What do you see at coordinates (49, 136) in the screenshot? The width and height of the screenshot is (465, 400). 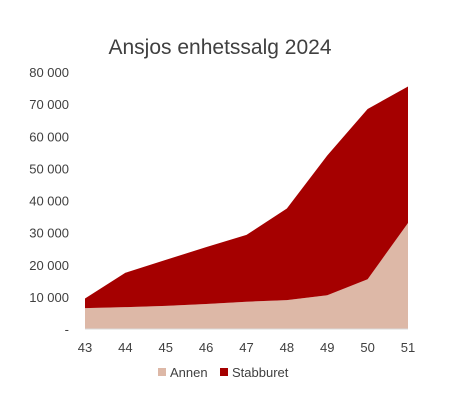 I see `y-tick-label: 60 000` at bounding box center [49, 136].